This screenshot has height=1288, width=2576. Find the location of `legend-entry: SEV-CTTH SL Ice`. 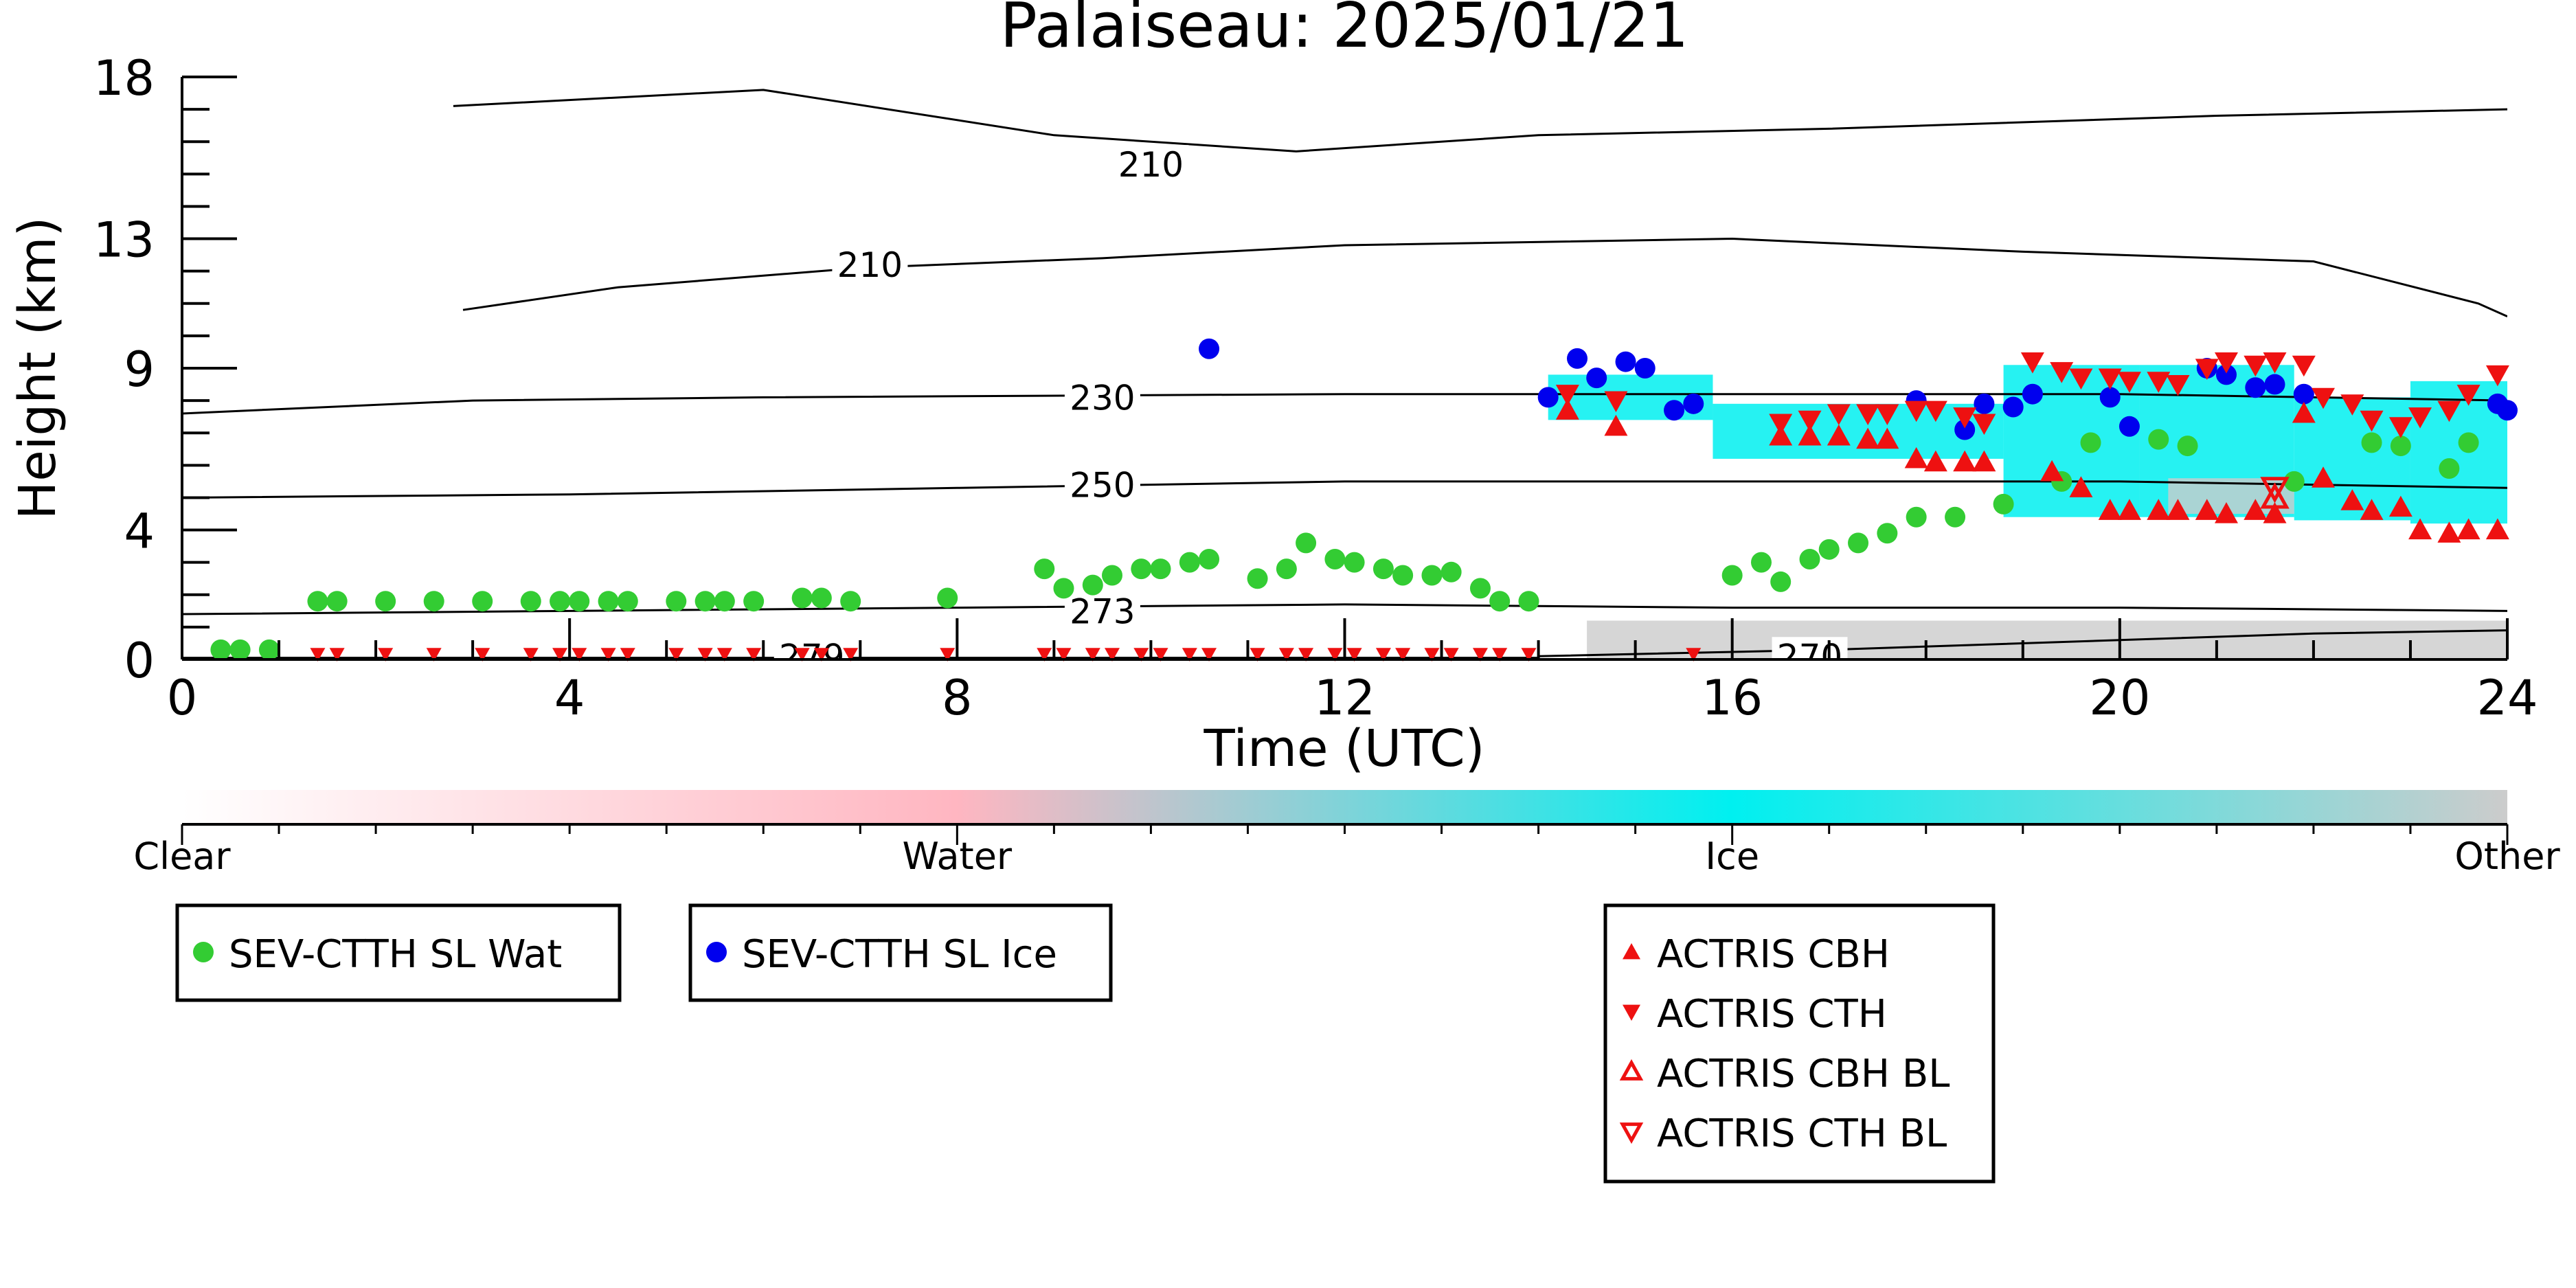

legend-entry: SEV-CTTH SL Ice is located at coordinates (899, 954).